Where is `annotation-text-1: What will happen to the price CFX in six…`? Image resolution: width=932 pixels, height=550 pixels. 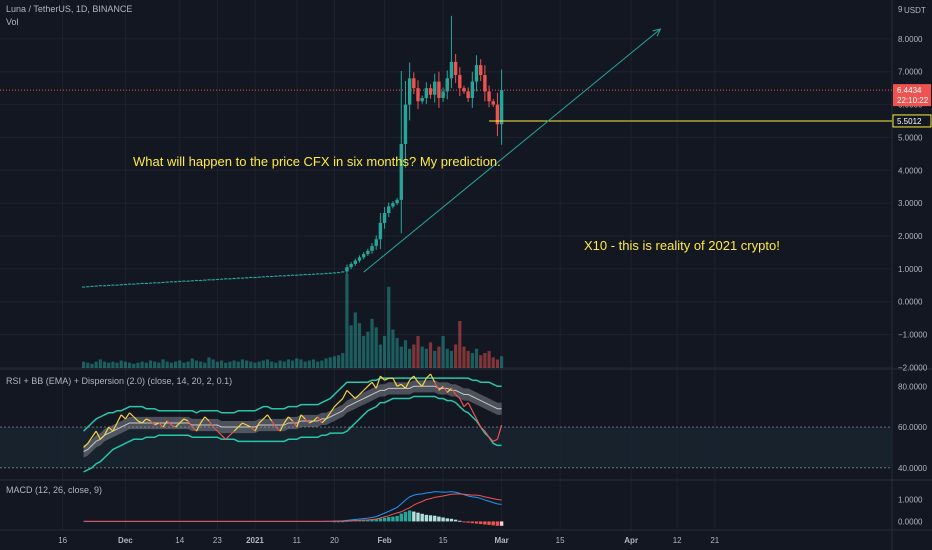
annotation-text-1: What will happen to the price CFX in six… is located at coordinates (317, 161).